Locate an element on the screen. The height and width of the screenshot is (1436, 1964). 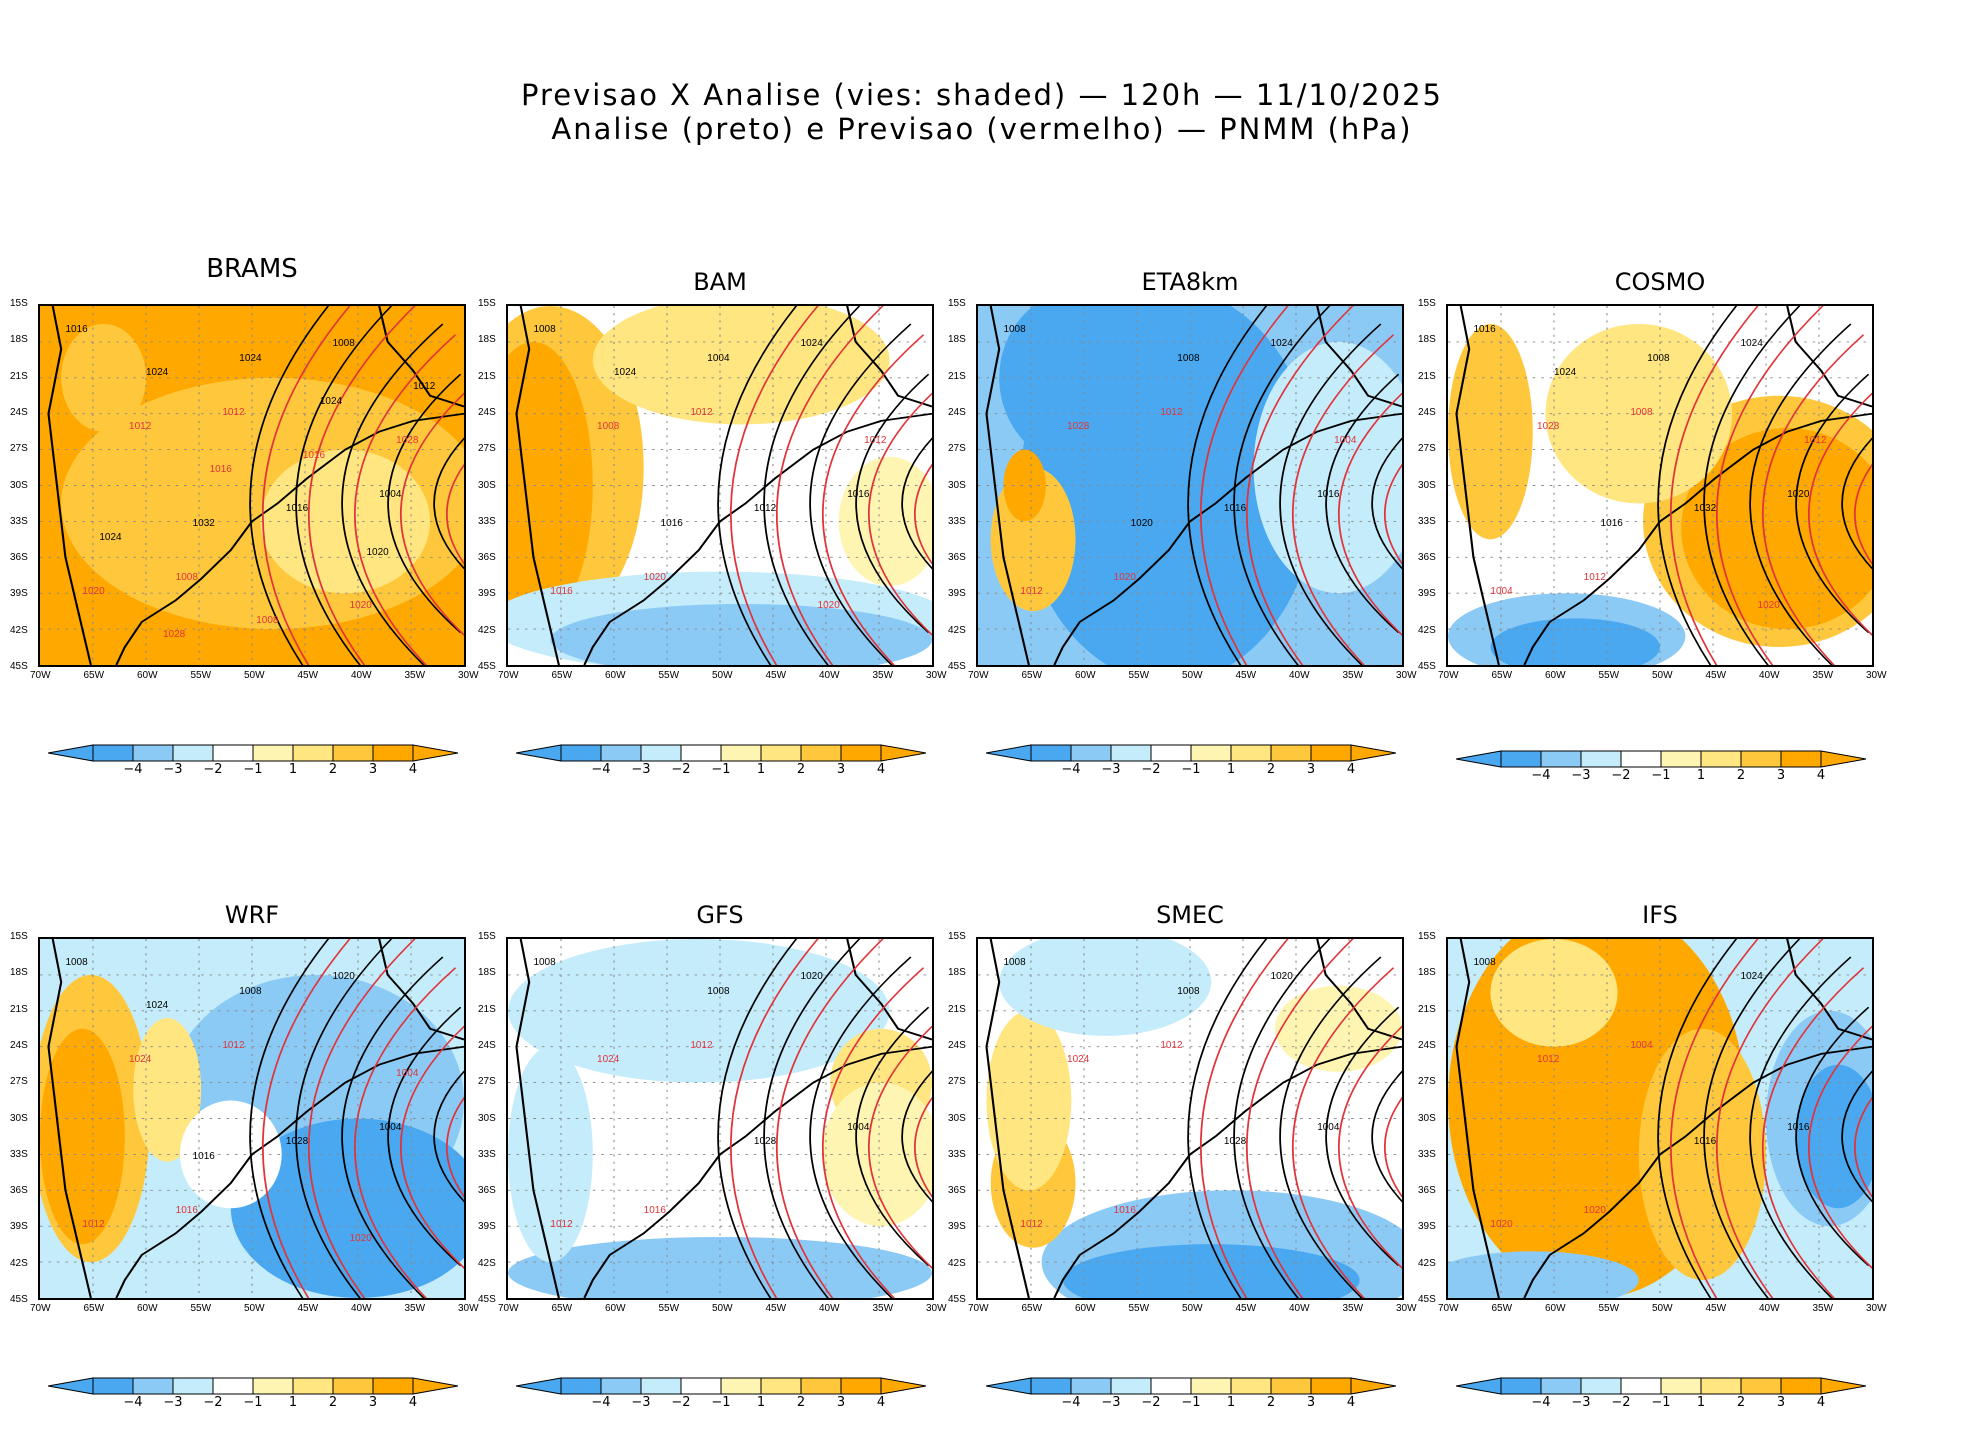
x-tick-label: 30W is located at coordinates (936, 1308).